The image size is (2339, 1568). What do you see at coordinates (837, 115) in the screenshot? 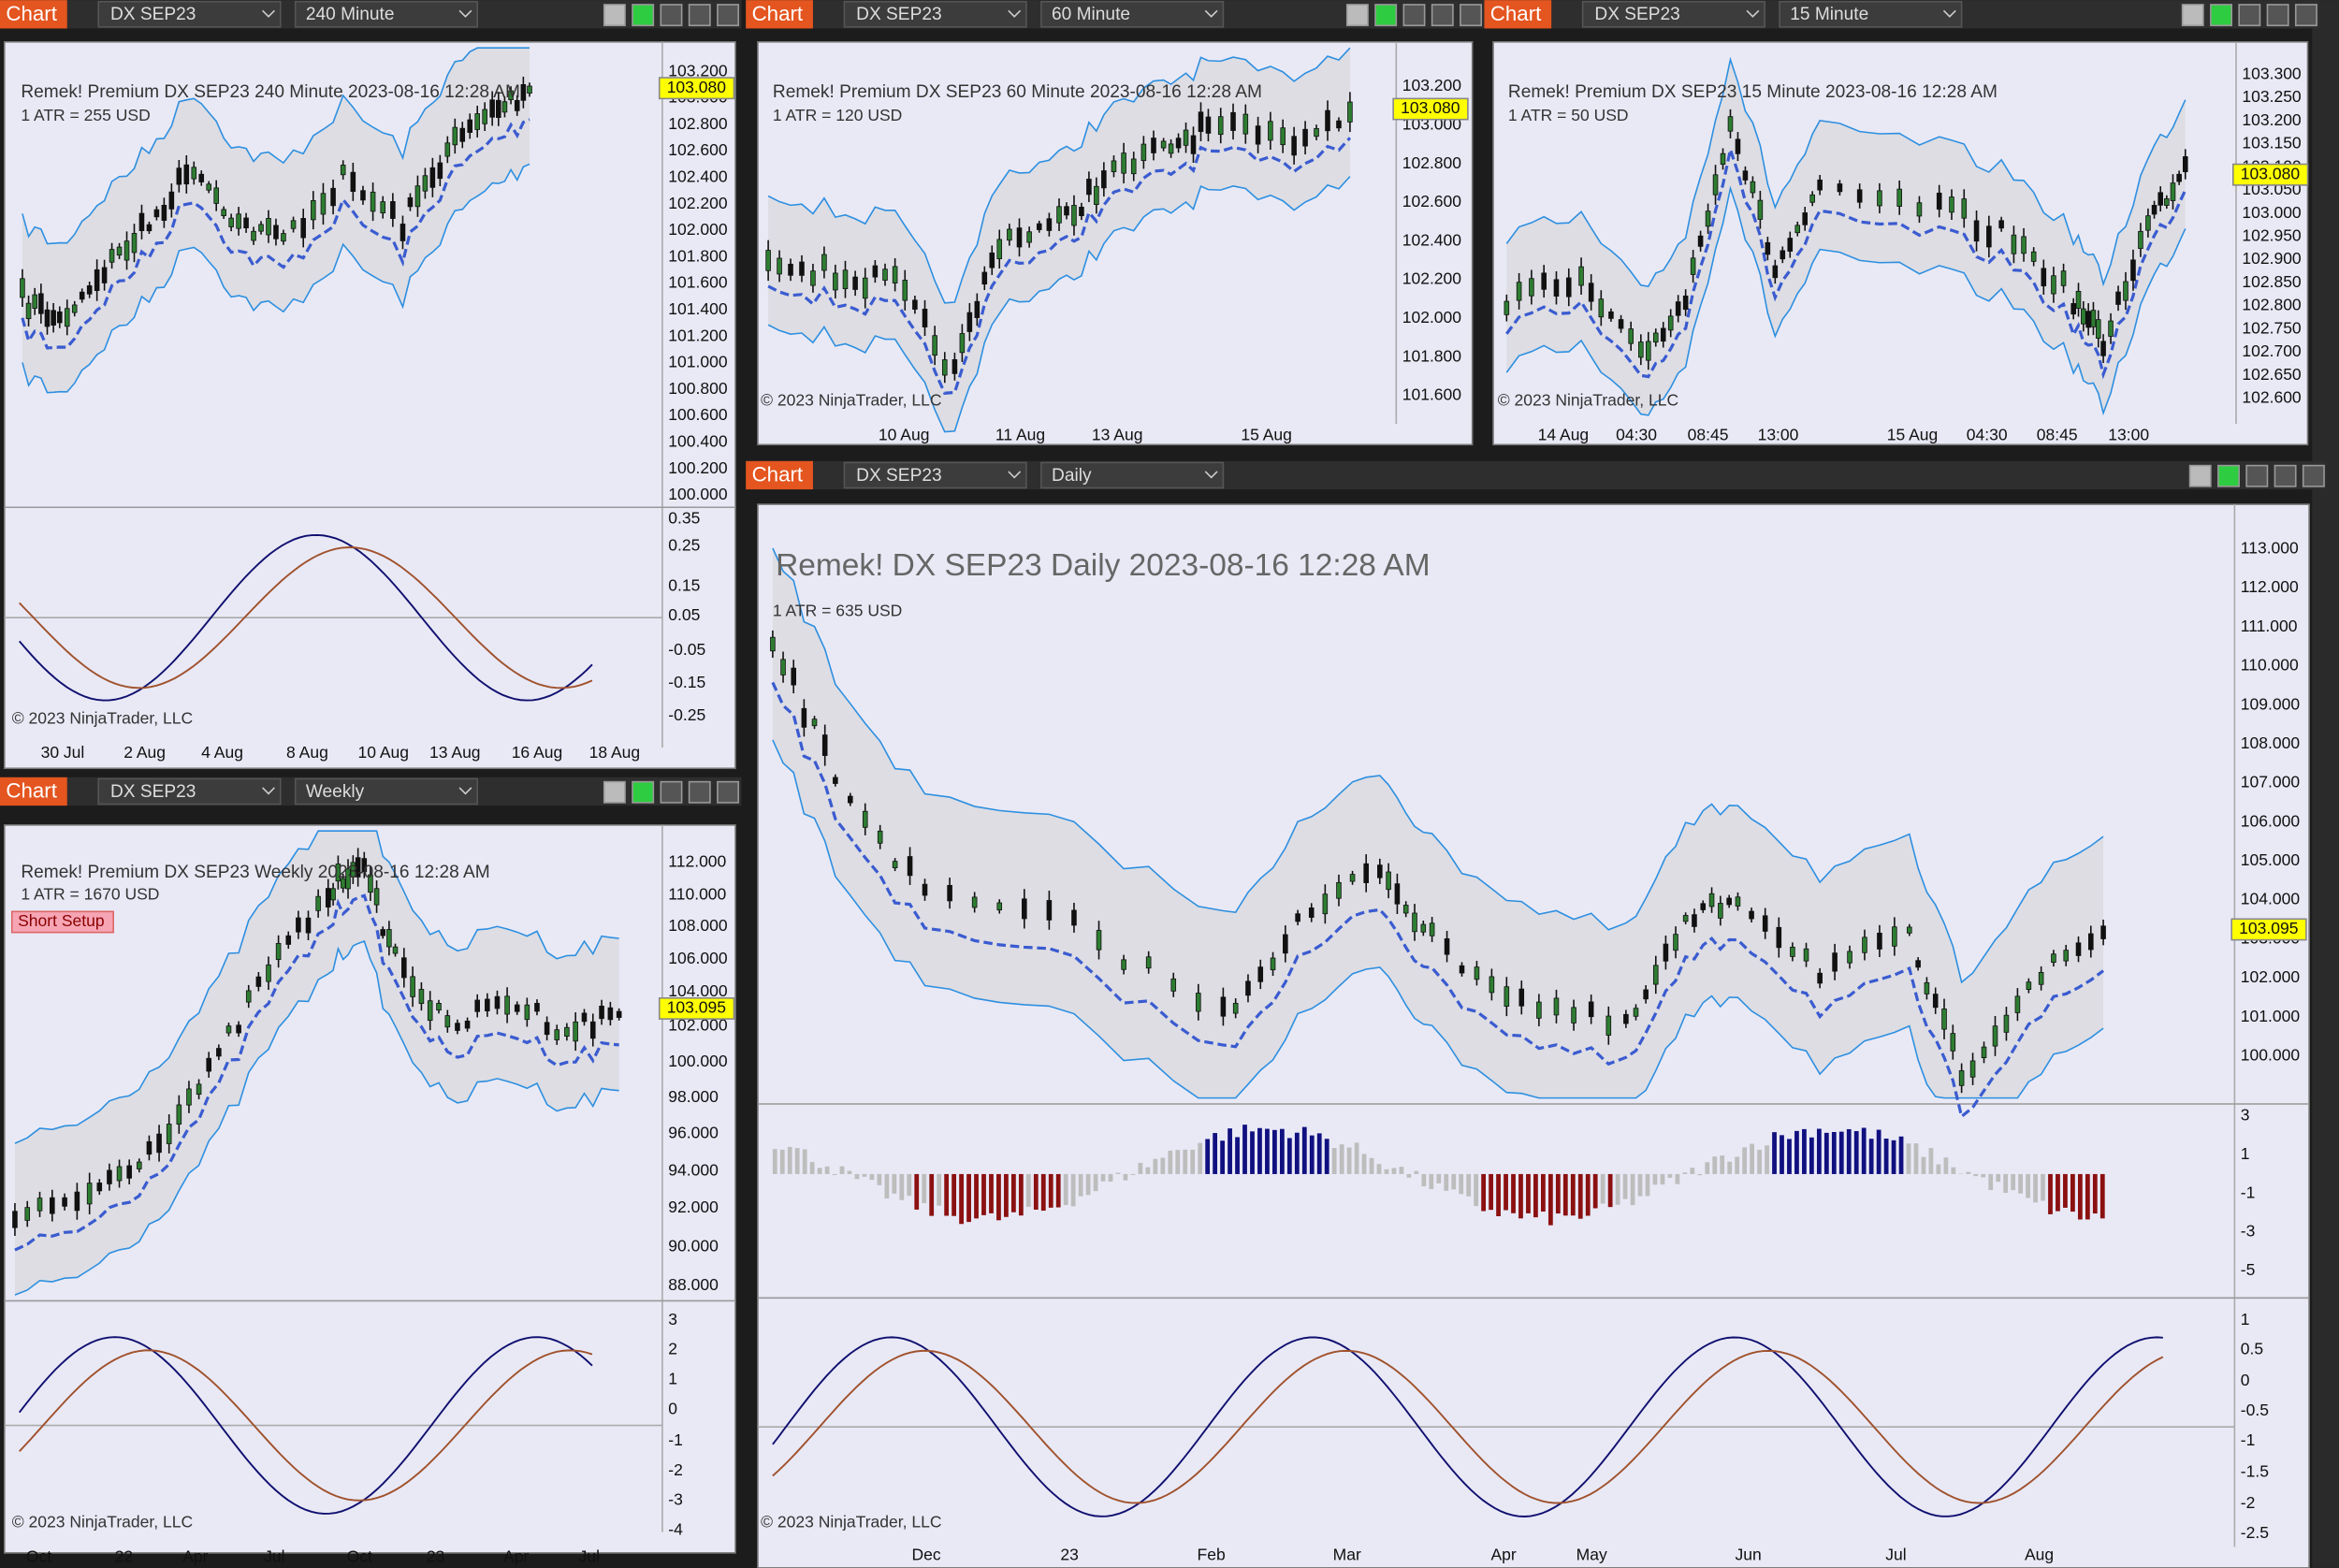
I see `atr-label: 1 ATR = 120 USD` at bounding box center [837, 115].